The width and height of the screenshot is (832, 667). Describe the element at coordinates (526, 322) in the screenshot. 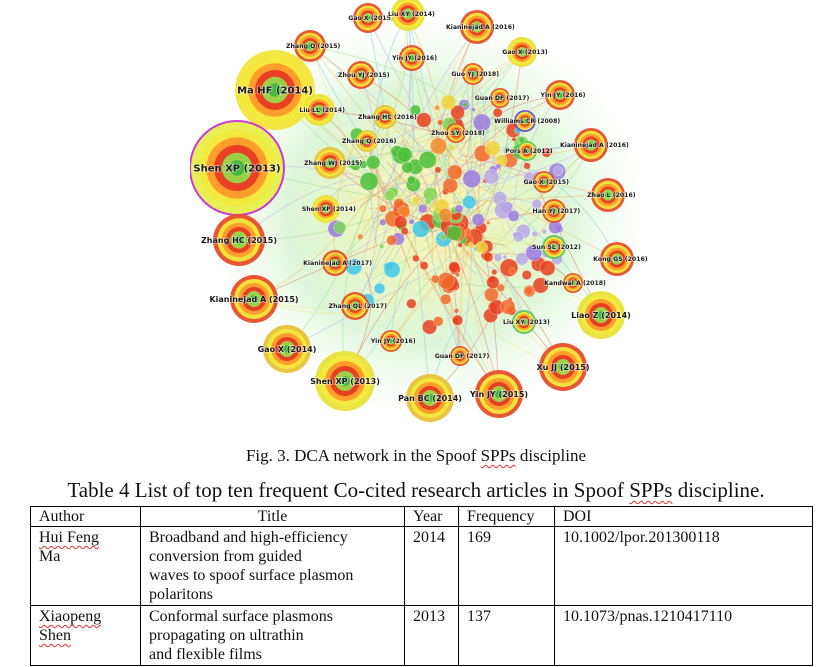

I see `network-node-label: Liu XY (2013)` at that location.